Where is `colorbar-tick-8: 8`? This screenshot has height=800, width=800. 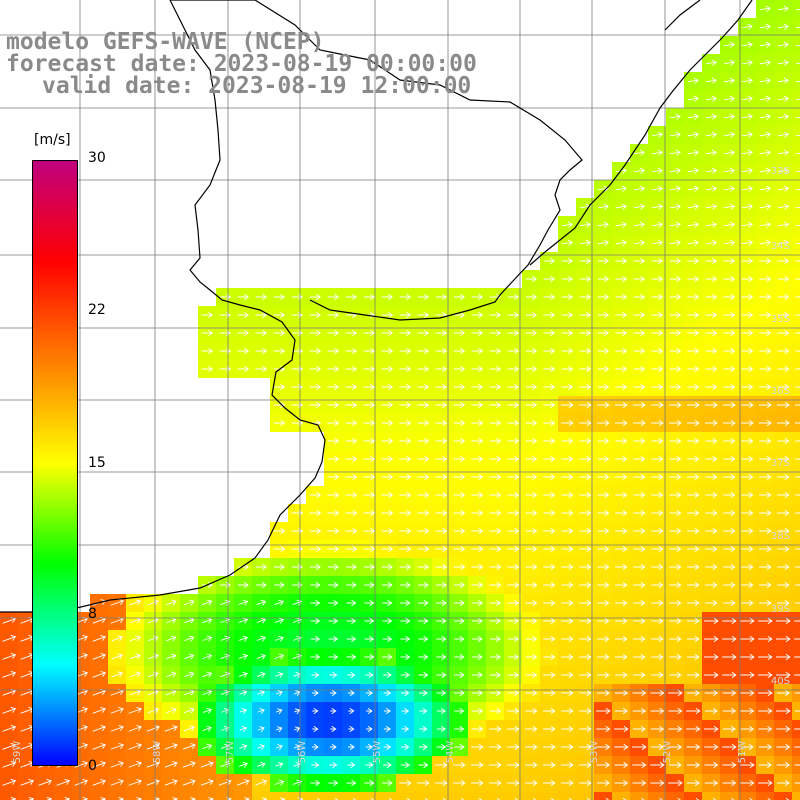
colorbar-tick-8: 8 is located at coordinates (92, 614).